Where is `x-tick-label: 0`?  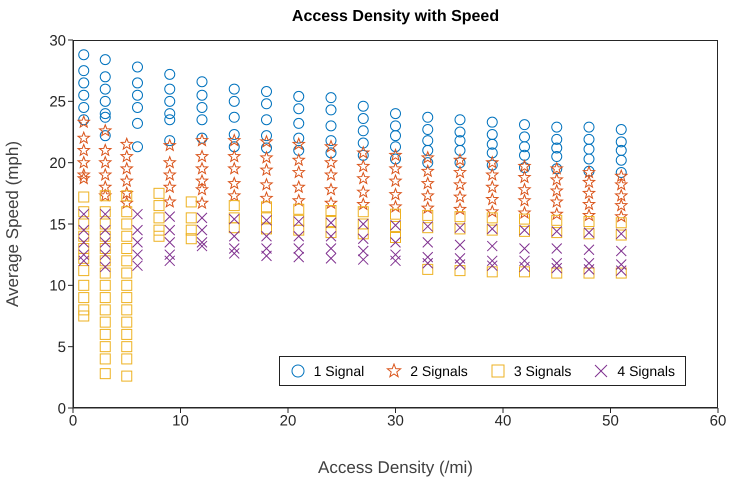 x-tick-label: 0 is located at coordinates (73, 421).